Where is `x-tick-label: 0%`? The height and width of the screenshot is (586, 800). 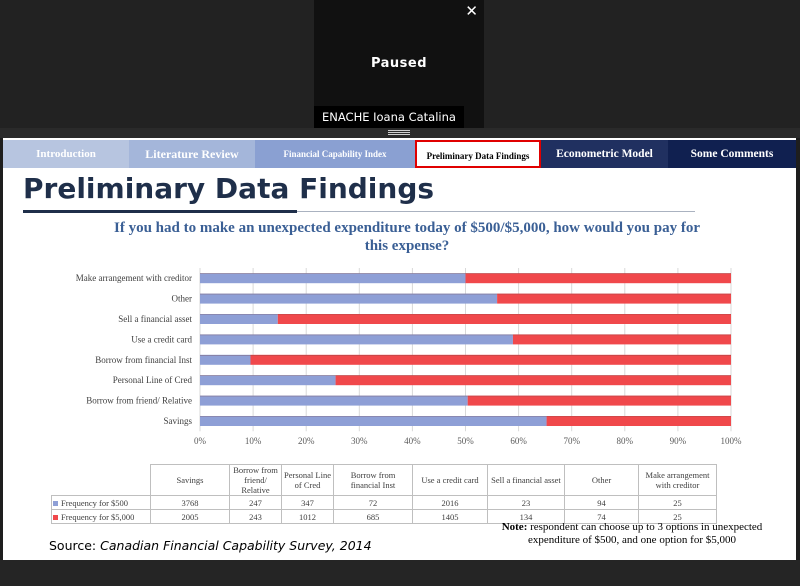
x-tick-label: 0% is located at coordinates (200, 441).